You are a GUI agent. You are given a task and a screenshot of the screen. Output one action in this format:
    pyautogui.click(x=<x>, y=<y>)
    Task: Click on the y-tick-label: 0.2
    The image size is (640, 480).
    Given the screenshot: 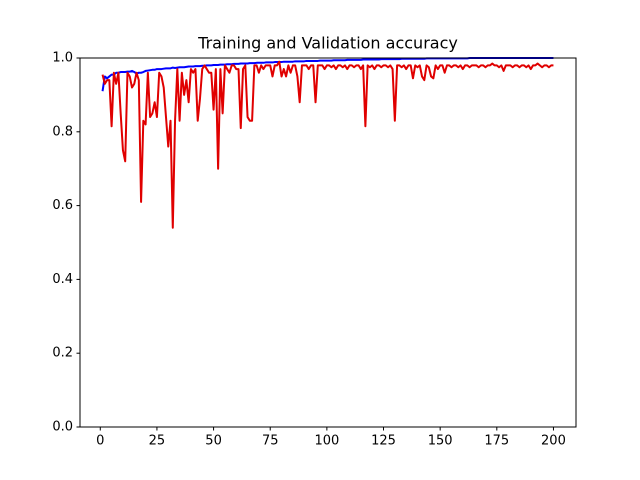 What is the action you would take?
    pyautogui.click(x=62, y=353)
    